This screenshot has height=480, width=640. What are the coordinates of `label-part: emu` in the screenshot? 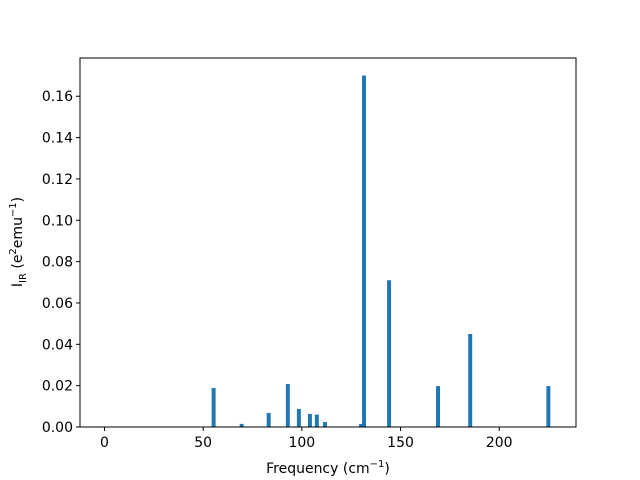 It's located at (18, 232).